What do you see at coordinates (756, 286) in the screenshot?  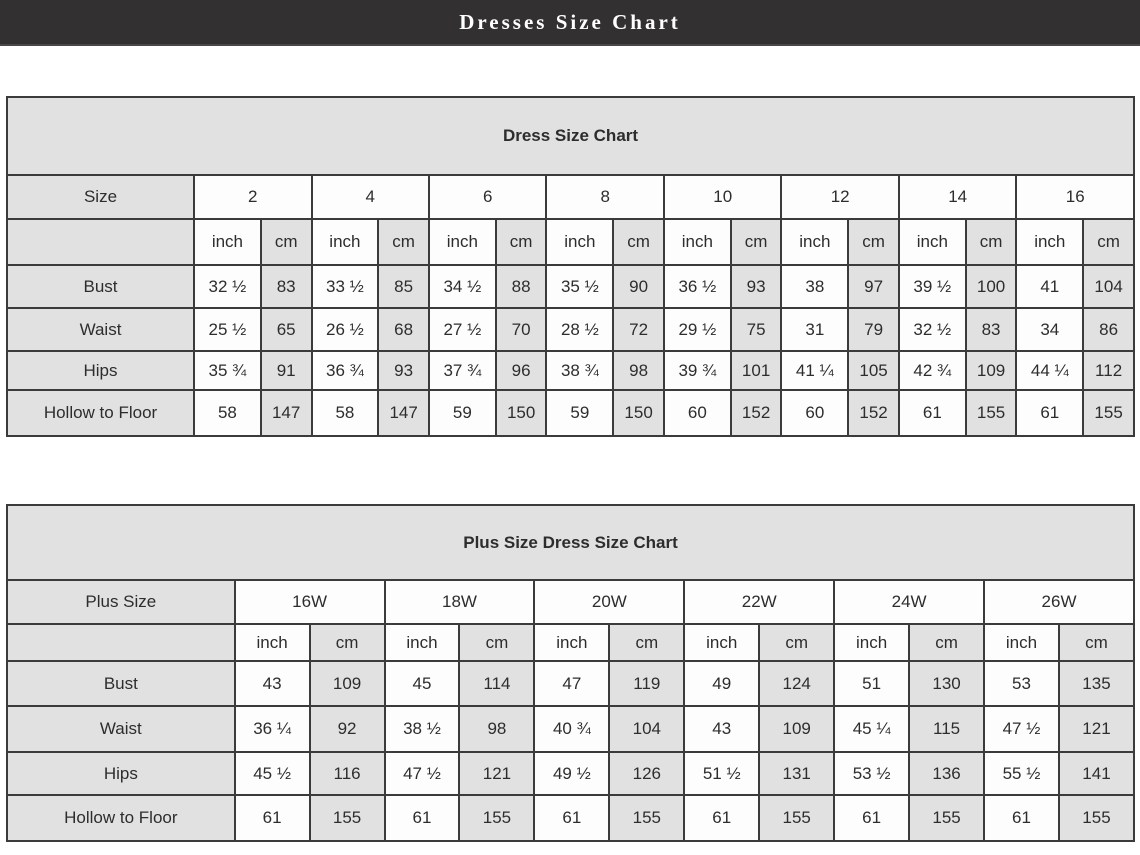 I see `measurement-value-cm: 93` at bounding box center [756, 286].